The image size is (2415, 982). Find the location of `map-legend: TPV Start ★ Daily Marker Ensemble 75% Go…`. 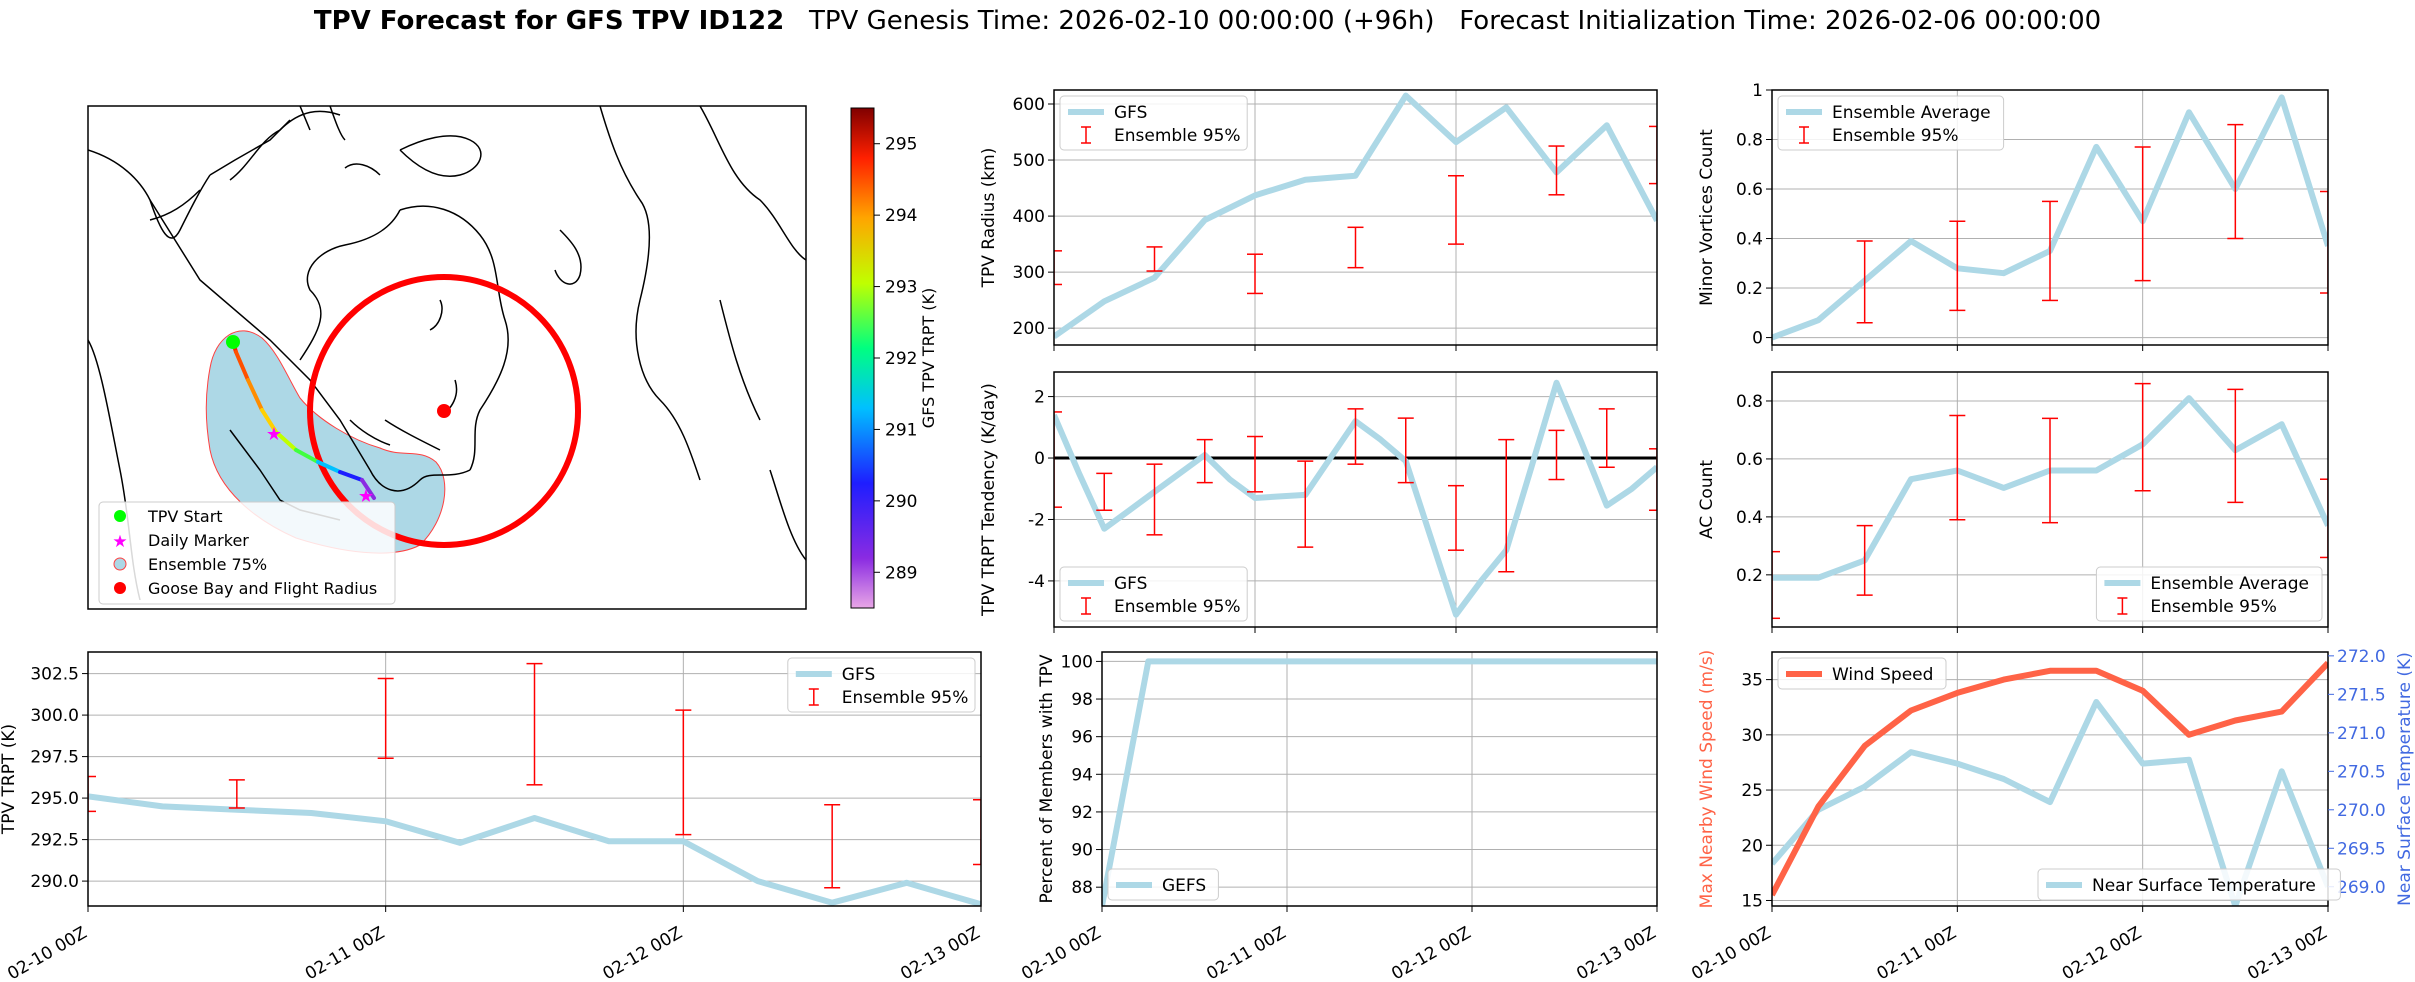

map-legend: TPV Start ★ Daily Marker Ensemble 75% Go… is located at coordinates (247, 553).